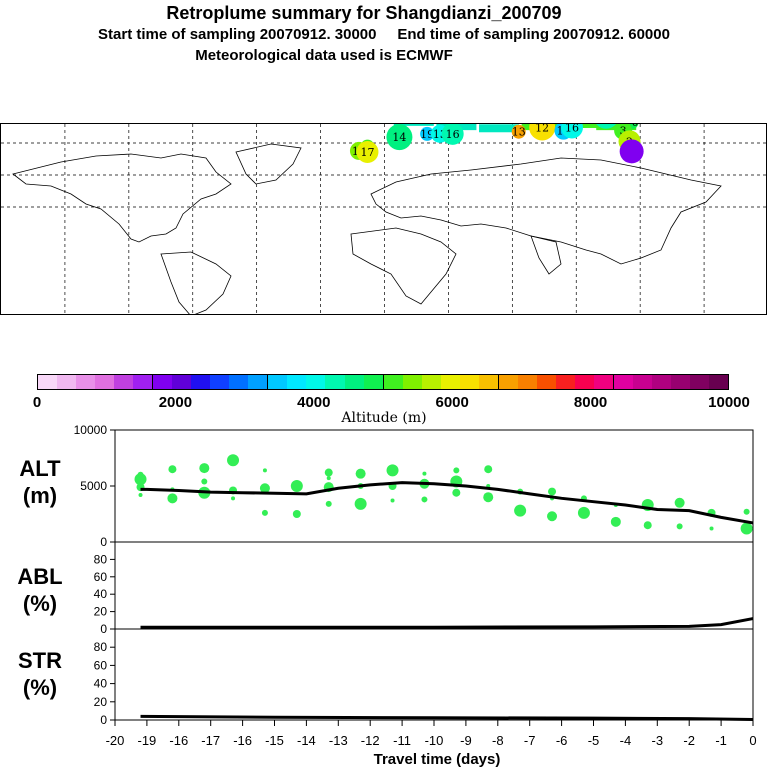 Image resolution: width=768 pixels, height=768 pixels. What do you see at coordinates (147, 740) in the screenshot?
I see `x-tick-label: -19` at bounding box center [147, 740].